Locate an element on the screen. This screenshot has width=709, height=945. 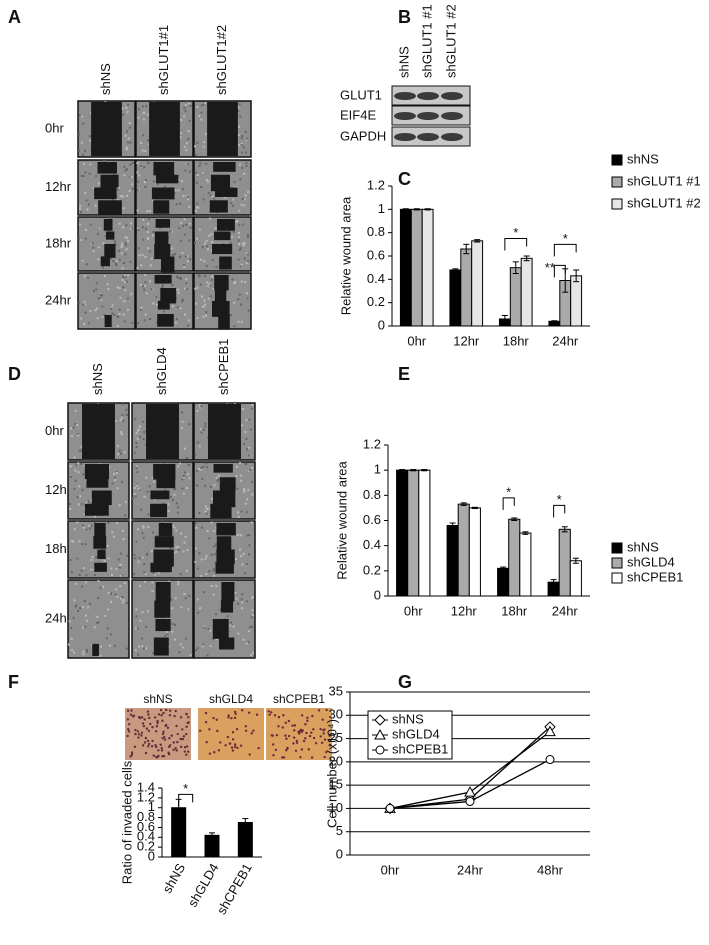
panel-label: G is located at coordinates (405, 682).